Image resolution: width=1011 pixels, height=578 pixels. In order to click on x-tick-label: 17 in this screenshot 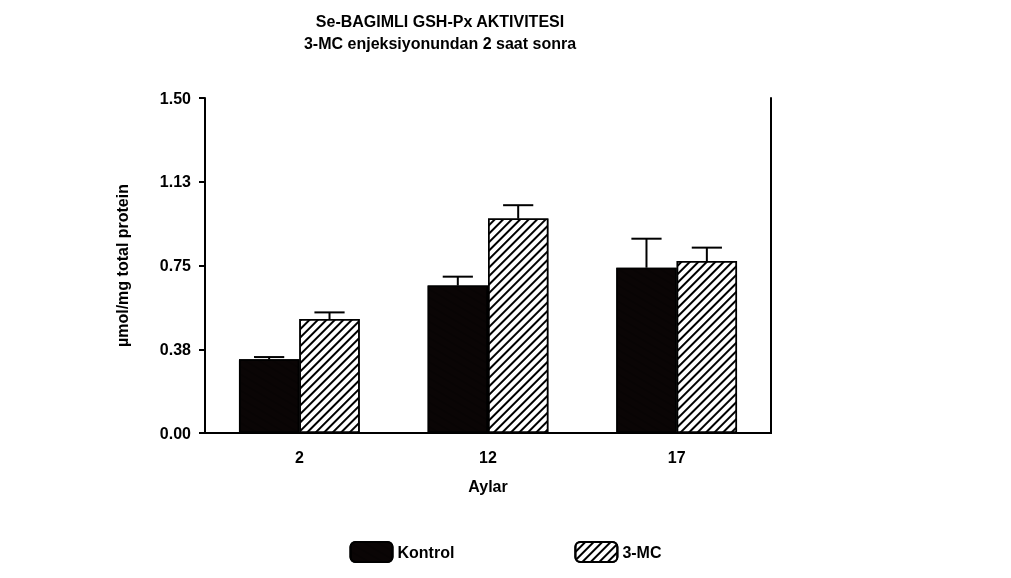, I will do `click(676, 457)`.